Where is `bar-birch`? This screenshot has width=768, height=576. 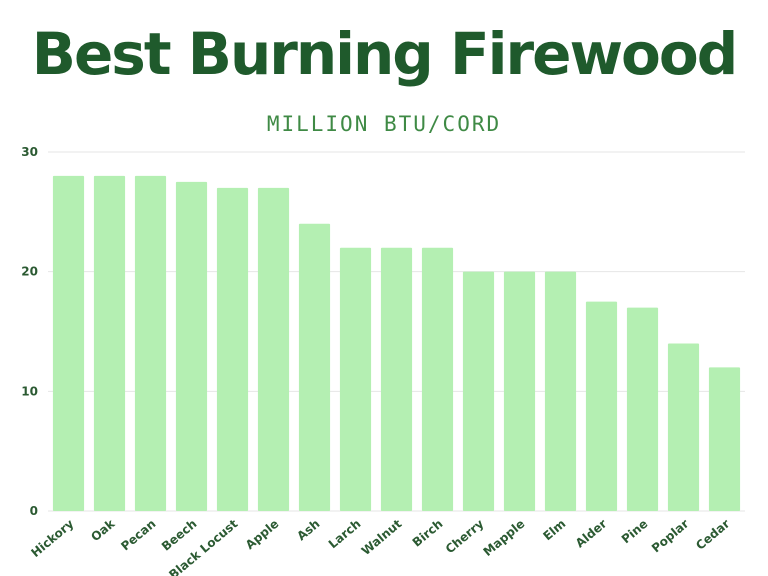
bar-birch is located at coordinates (437, 379).